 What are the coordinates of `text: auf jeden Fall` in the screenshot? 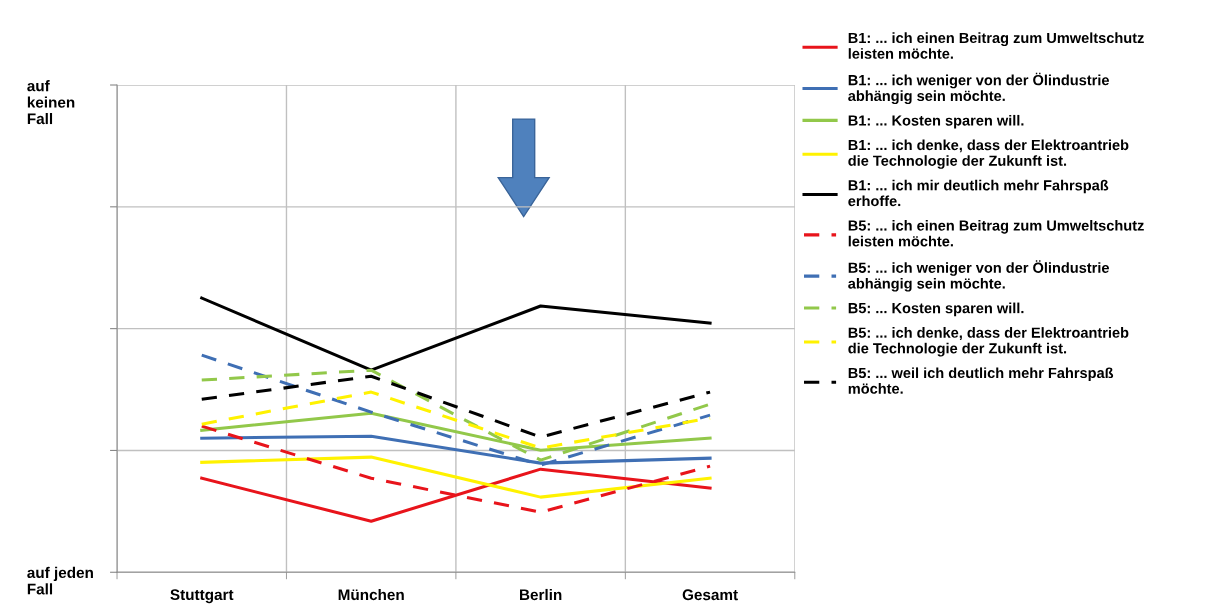 It's located at (60, 580).